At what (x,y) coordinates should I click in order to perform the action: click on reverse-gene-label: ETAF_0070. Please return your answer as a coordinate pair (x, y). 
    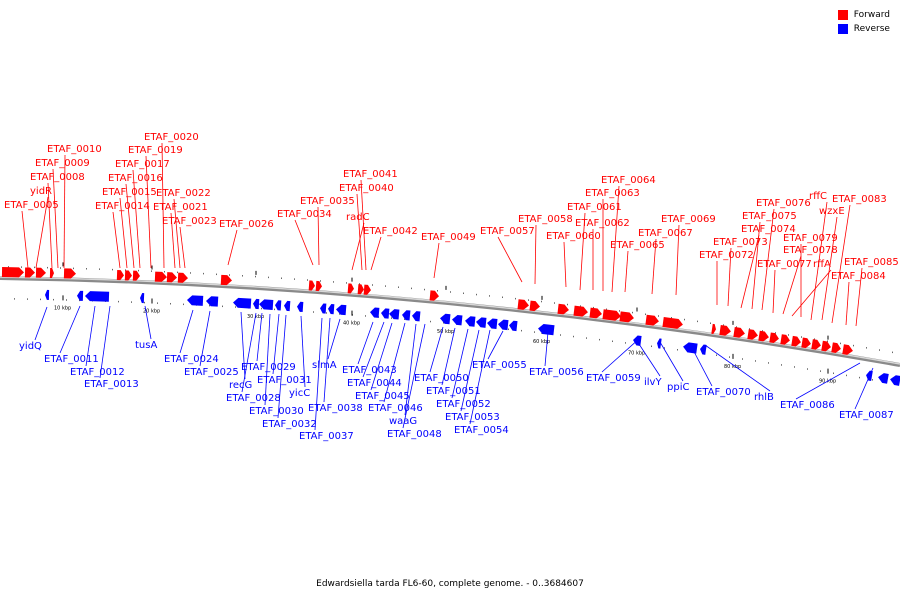
    Looking at the image, I should click on (723, 392).